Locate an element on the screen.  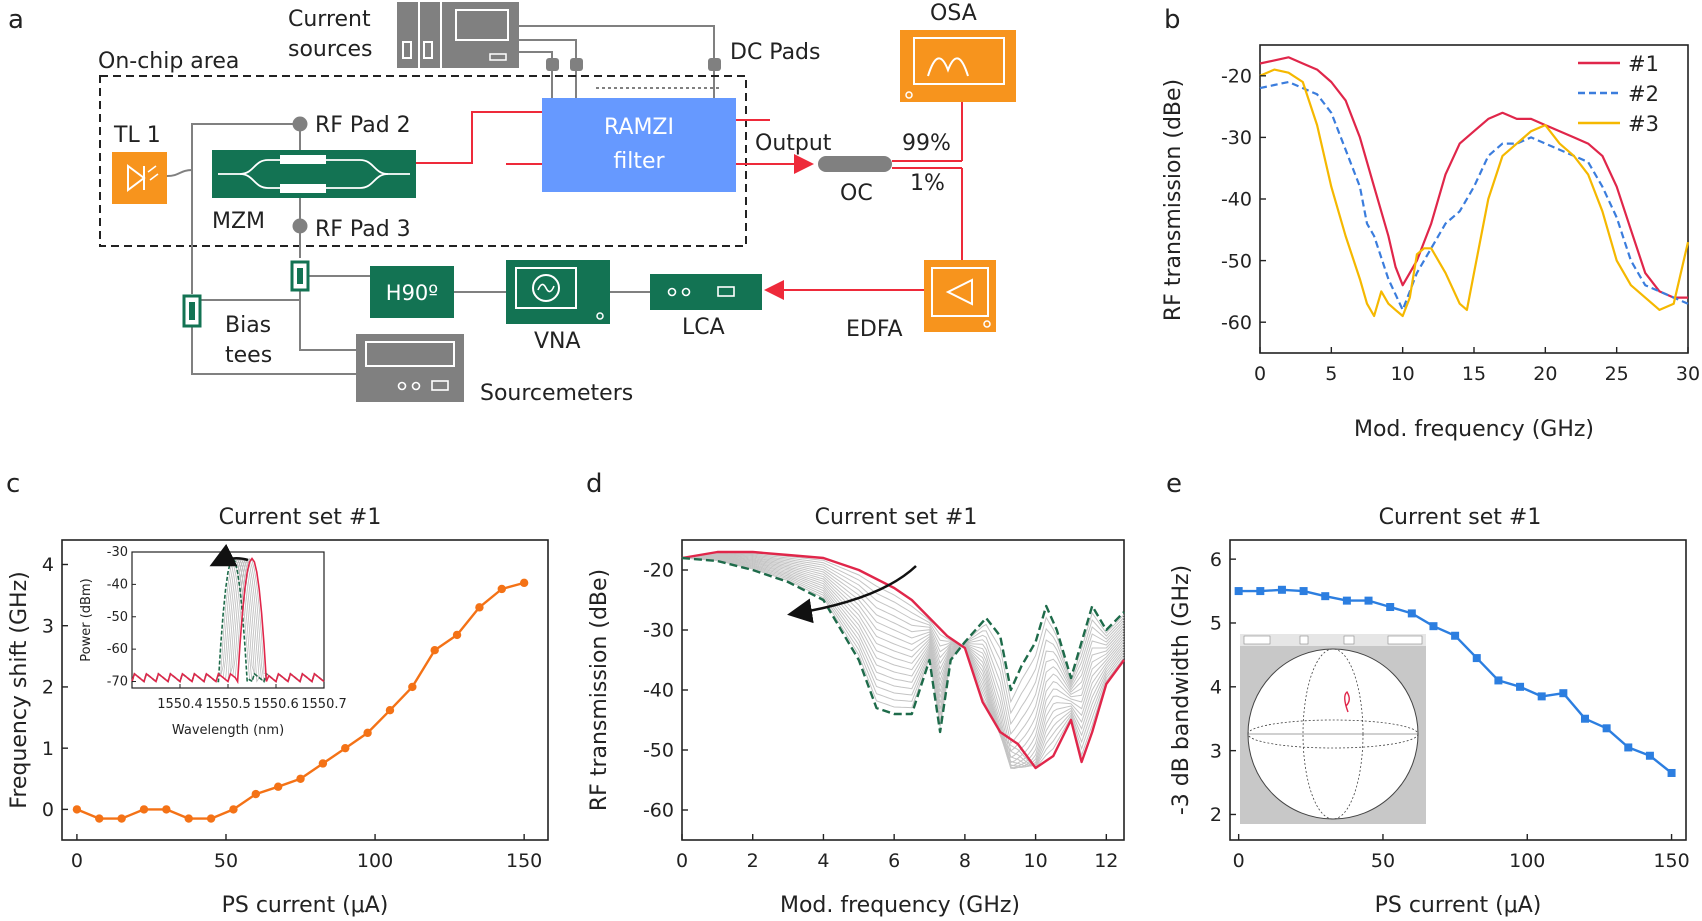
on-chip-optical-path is located at coordinates (615, 142).